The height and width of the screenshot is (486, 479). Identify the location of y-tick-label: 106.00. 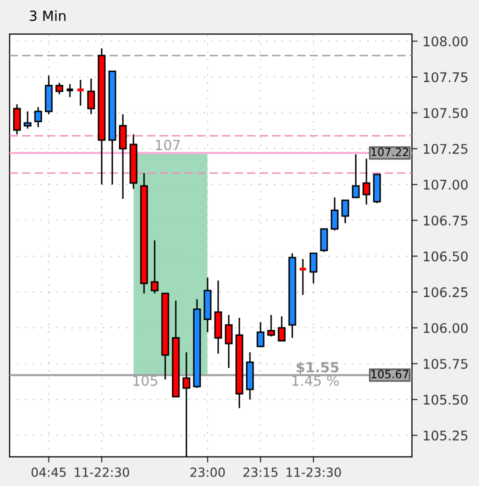
(446, 328).